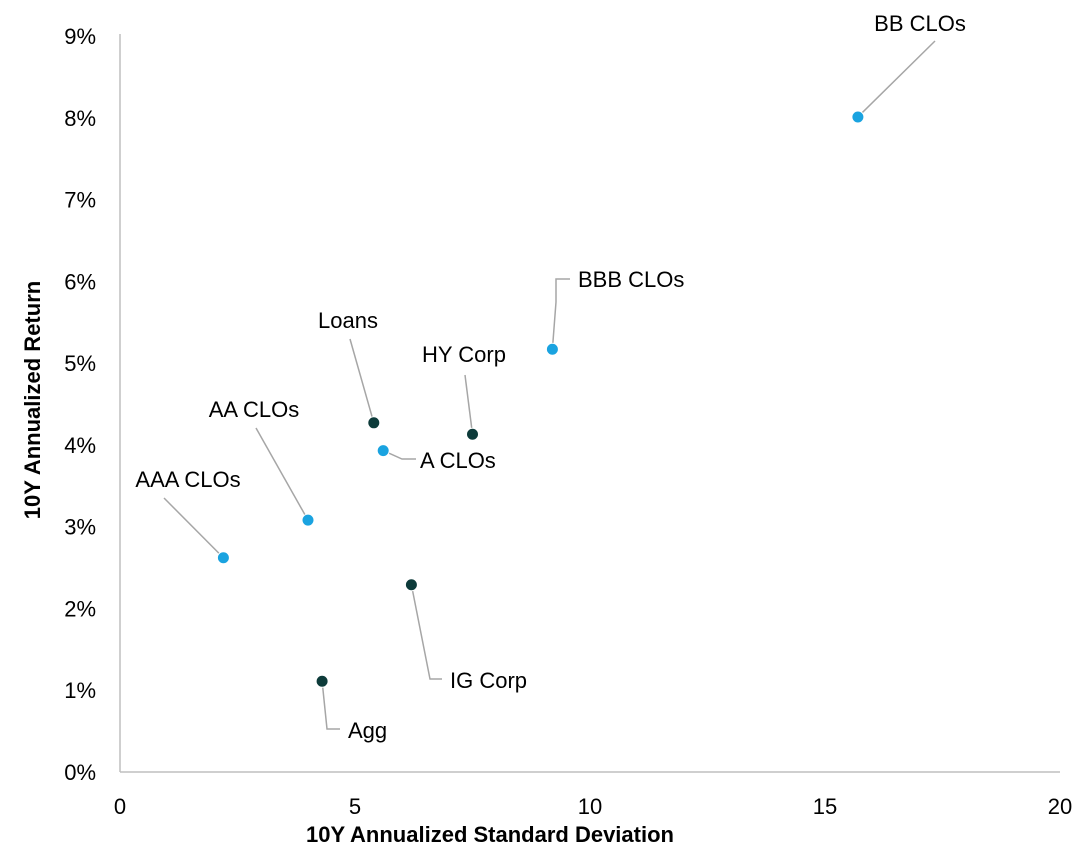 The width and height of the screenshot is (1077, 847). I want to click on leader-line-a-clos, so click(399, 454).